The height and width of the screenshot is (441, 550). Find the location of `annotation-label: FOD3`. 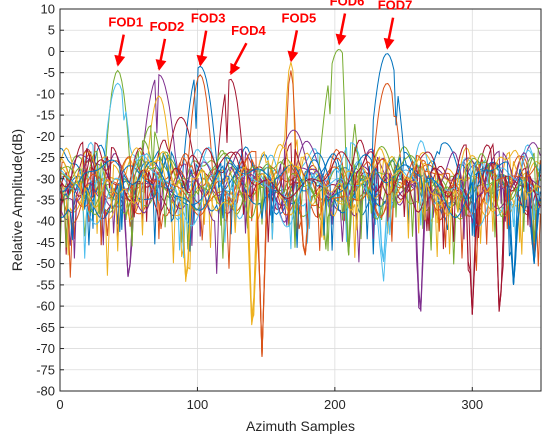

annotation-label: FOD3 is located at coordinates (208, 18).